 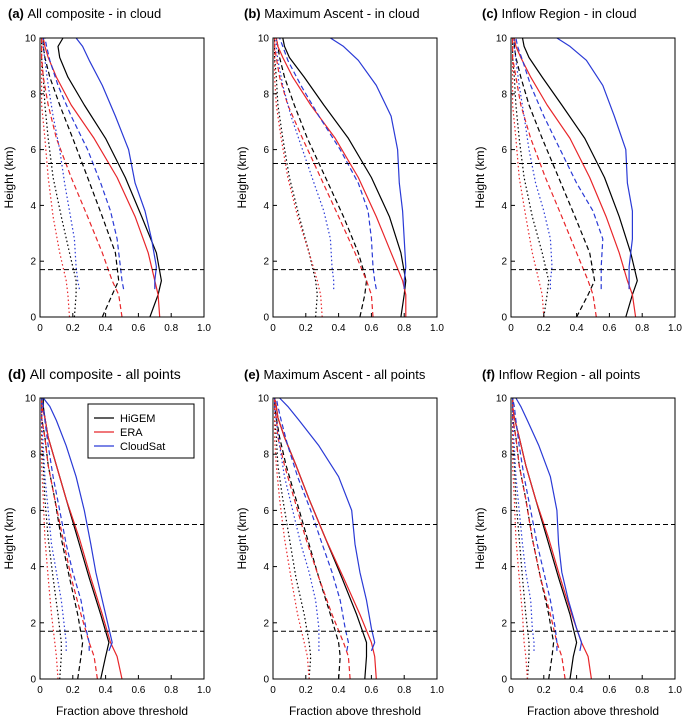 What do you see at coordinates (335, 374) in the screenshot?
I see `panel-title: (e) Maximum Ascent - all points` at bounding box center [335, 374].